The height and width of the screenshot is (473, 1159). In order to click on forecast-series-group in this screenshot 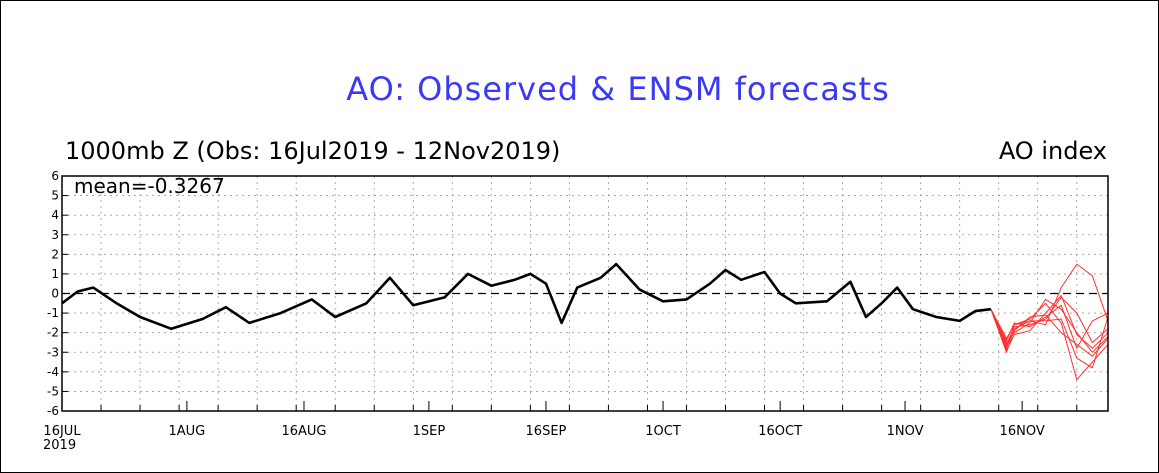, I will do `click(1049, 322)`.